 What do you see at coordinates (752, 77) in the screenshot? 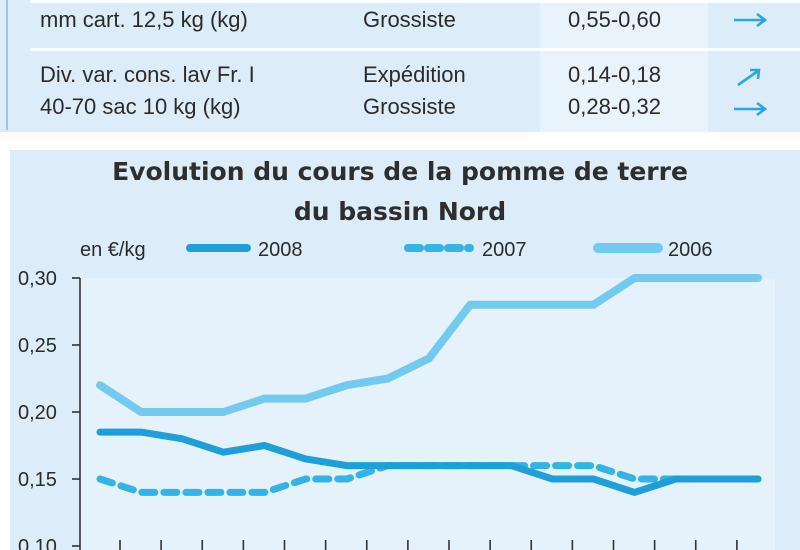
I see `up-arrow-icon` at bounding box center [752, 77].